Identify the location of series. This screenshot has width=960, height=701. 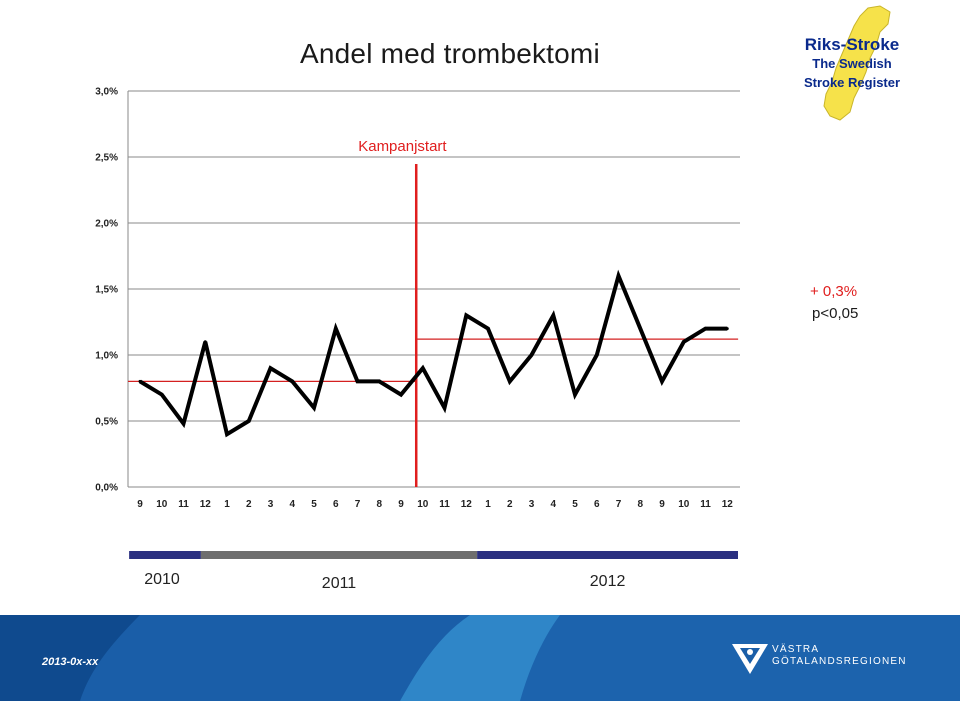
(433, 353).